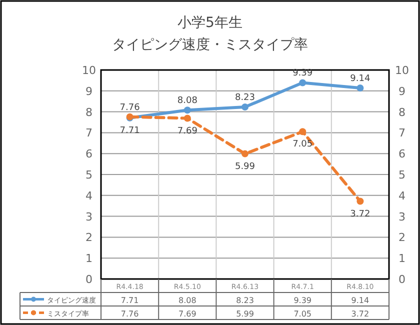 The width and height of the screenshot is (420, 325). What do you see at coordinates (129, 313) in the screenshot?
I see `data-label: 7.76` at bounding box center [129, 313].